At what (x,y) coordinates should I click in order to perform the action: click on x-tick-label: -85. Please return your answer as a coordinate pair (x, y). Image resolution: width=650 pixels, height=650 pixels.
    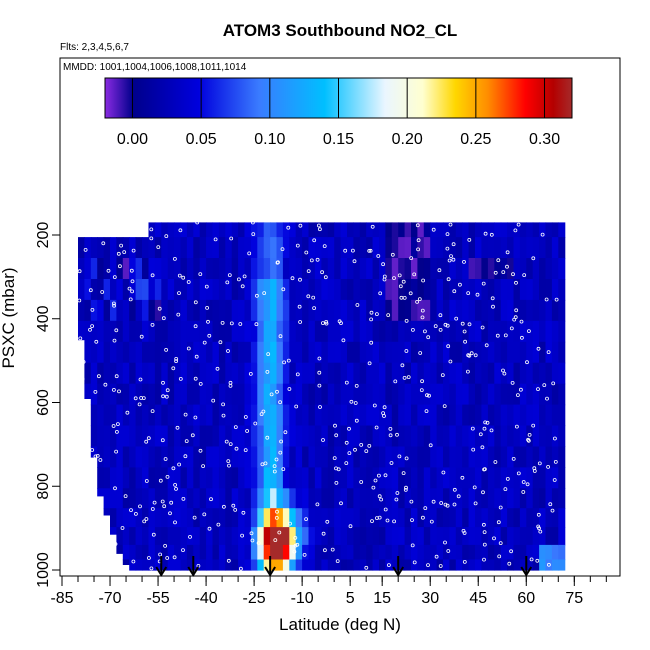
    Looking at the image, I should click on (61, 598).